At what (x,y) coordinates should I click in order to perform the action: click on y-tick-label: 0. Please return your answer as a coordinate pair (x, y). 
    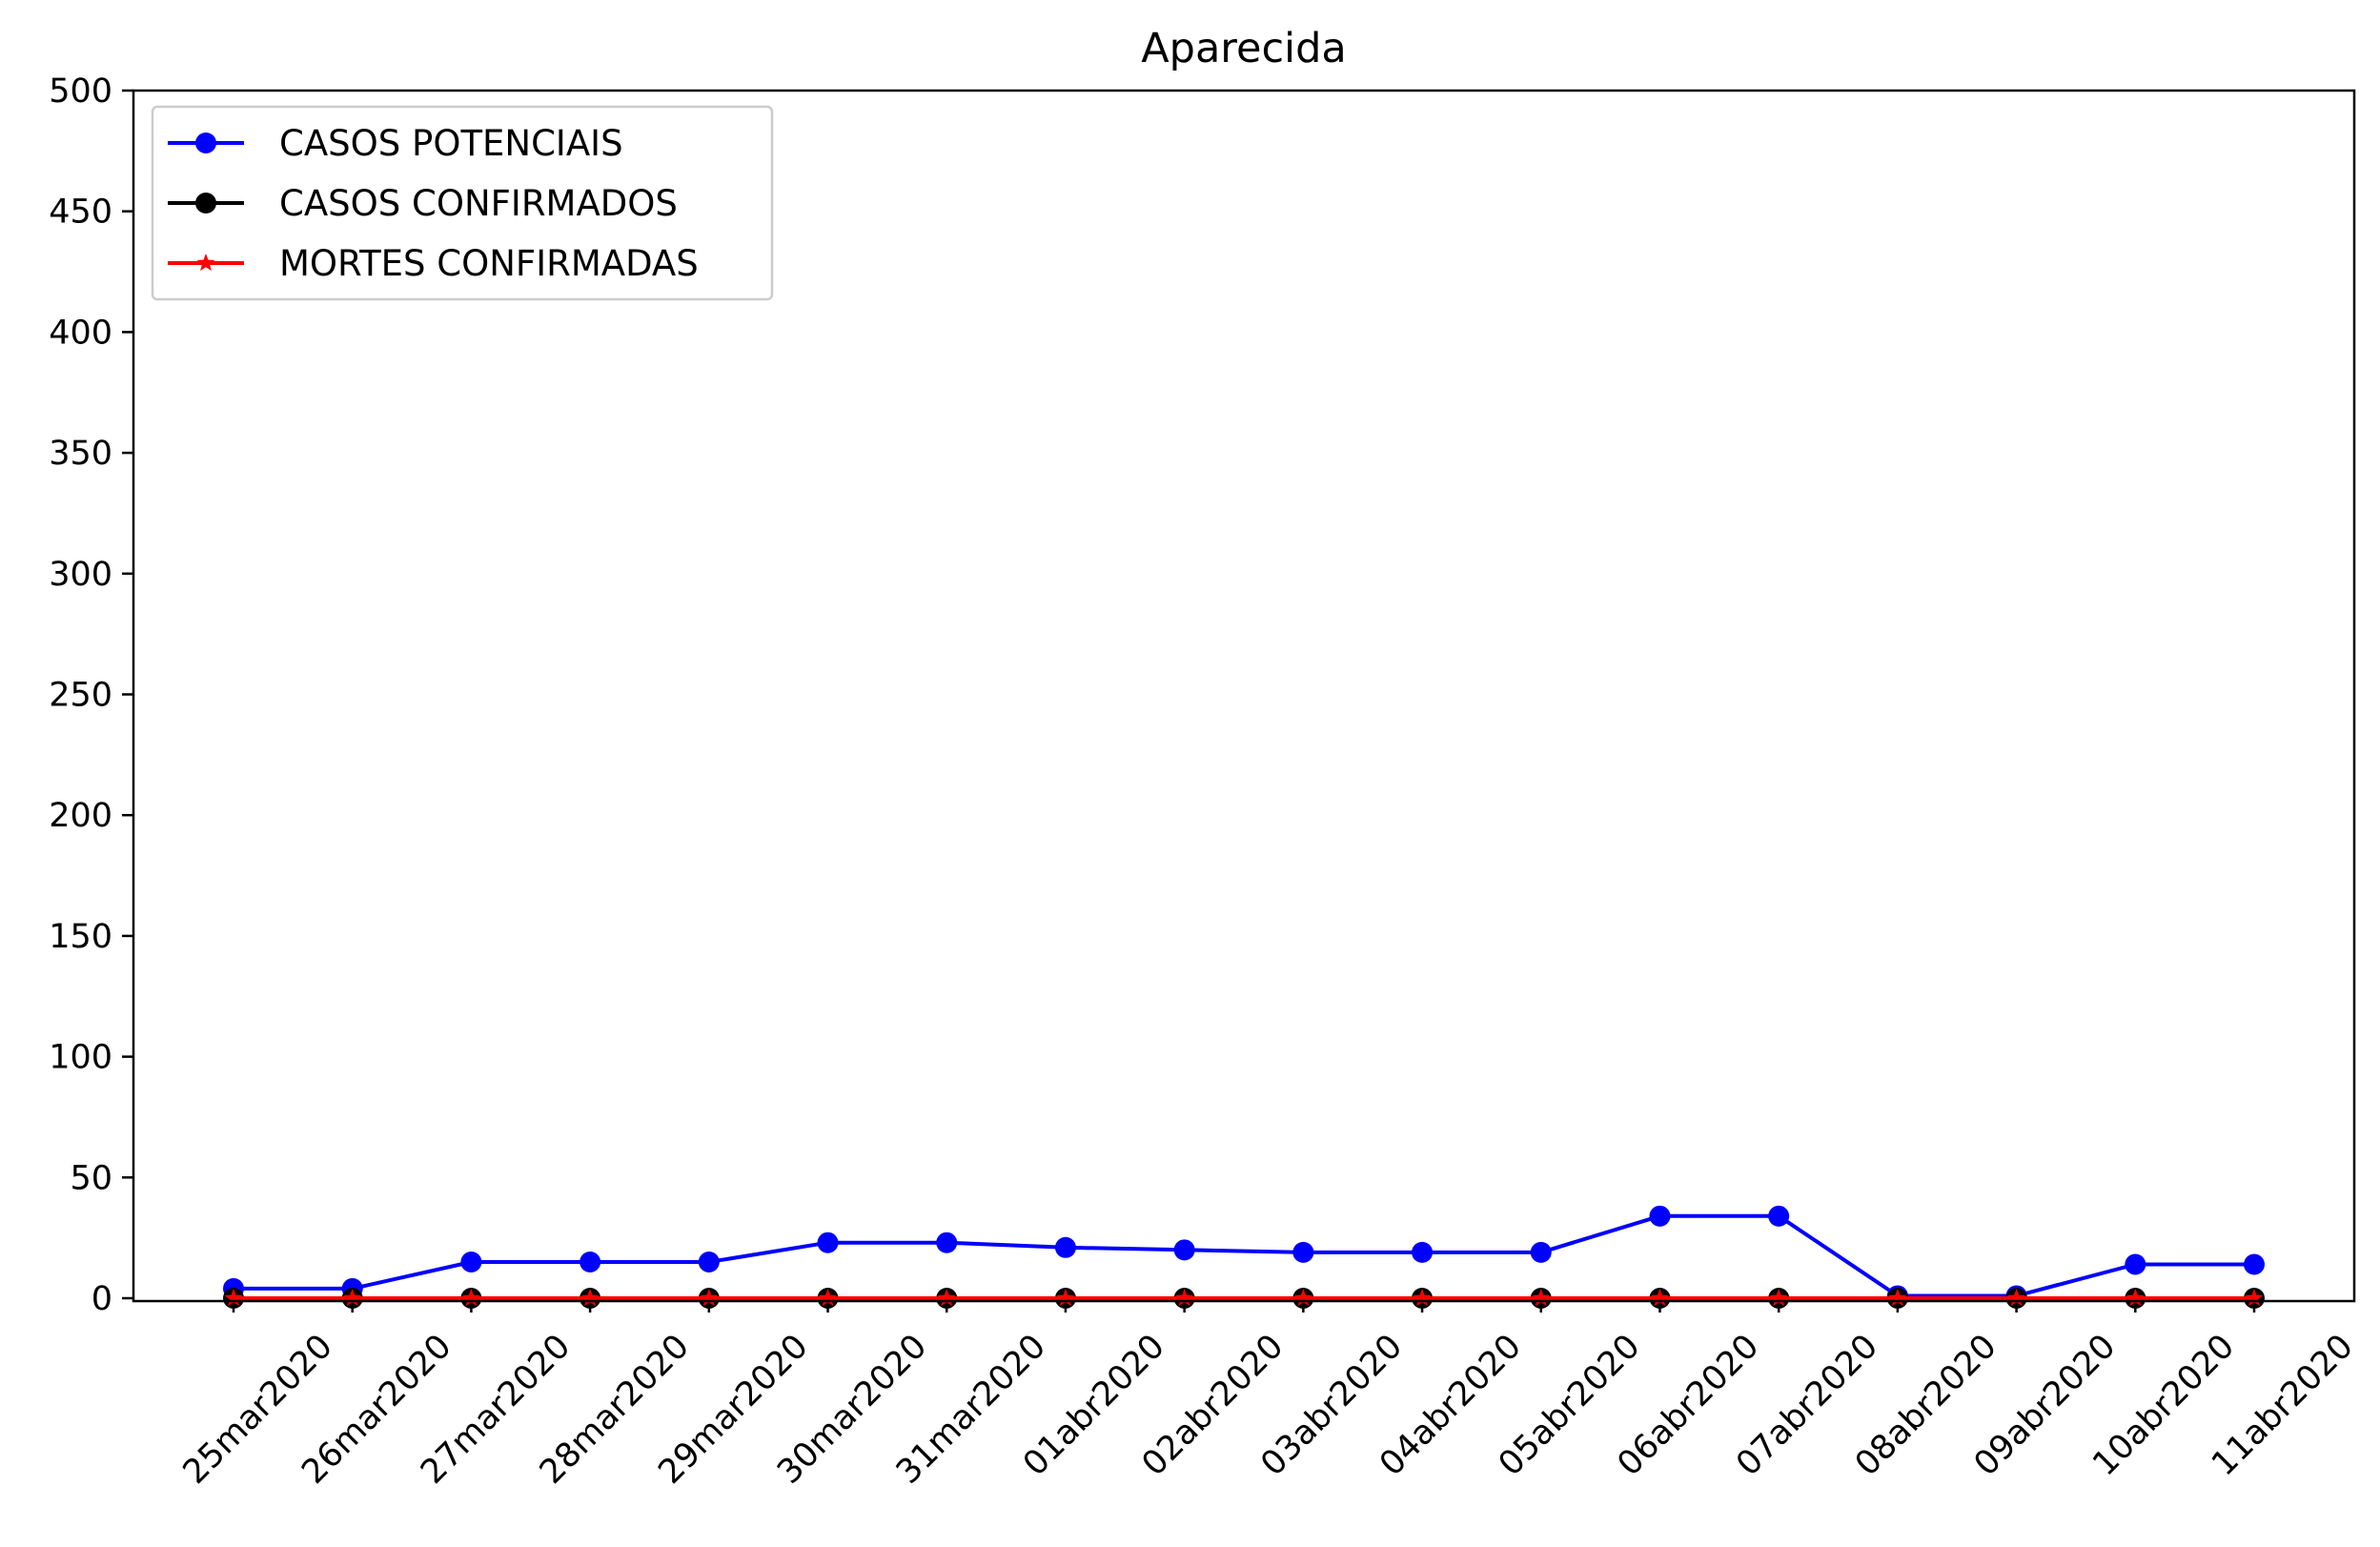
    Looking at the image, I should click on (102, 1299).